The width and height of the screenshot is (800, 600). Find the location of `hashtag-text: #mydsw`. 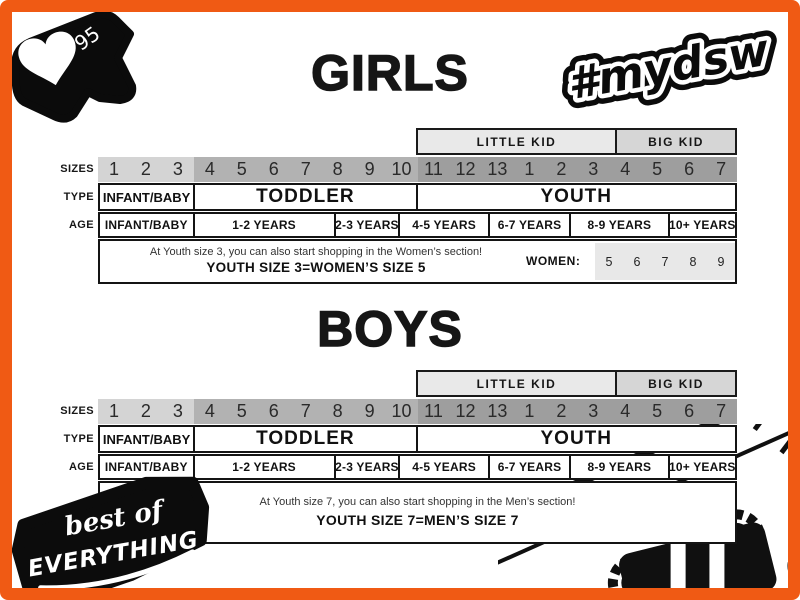

hashtag-text: #mydsw is located at coordinates (669, 68).